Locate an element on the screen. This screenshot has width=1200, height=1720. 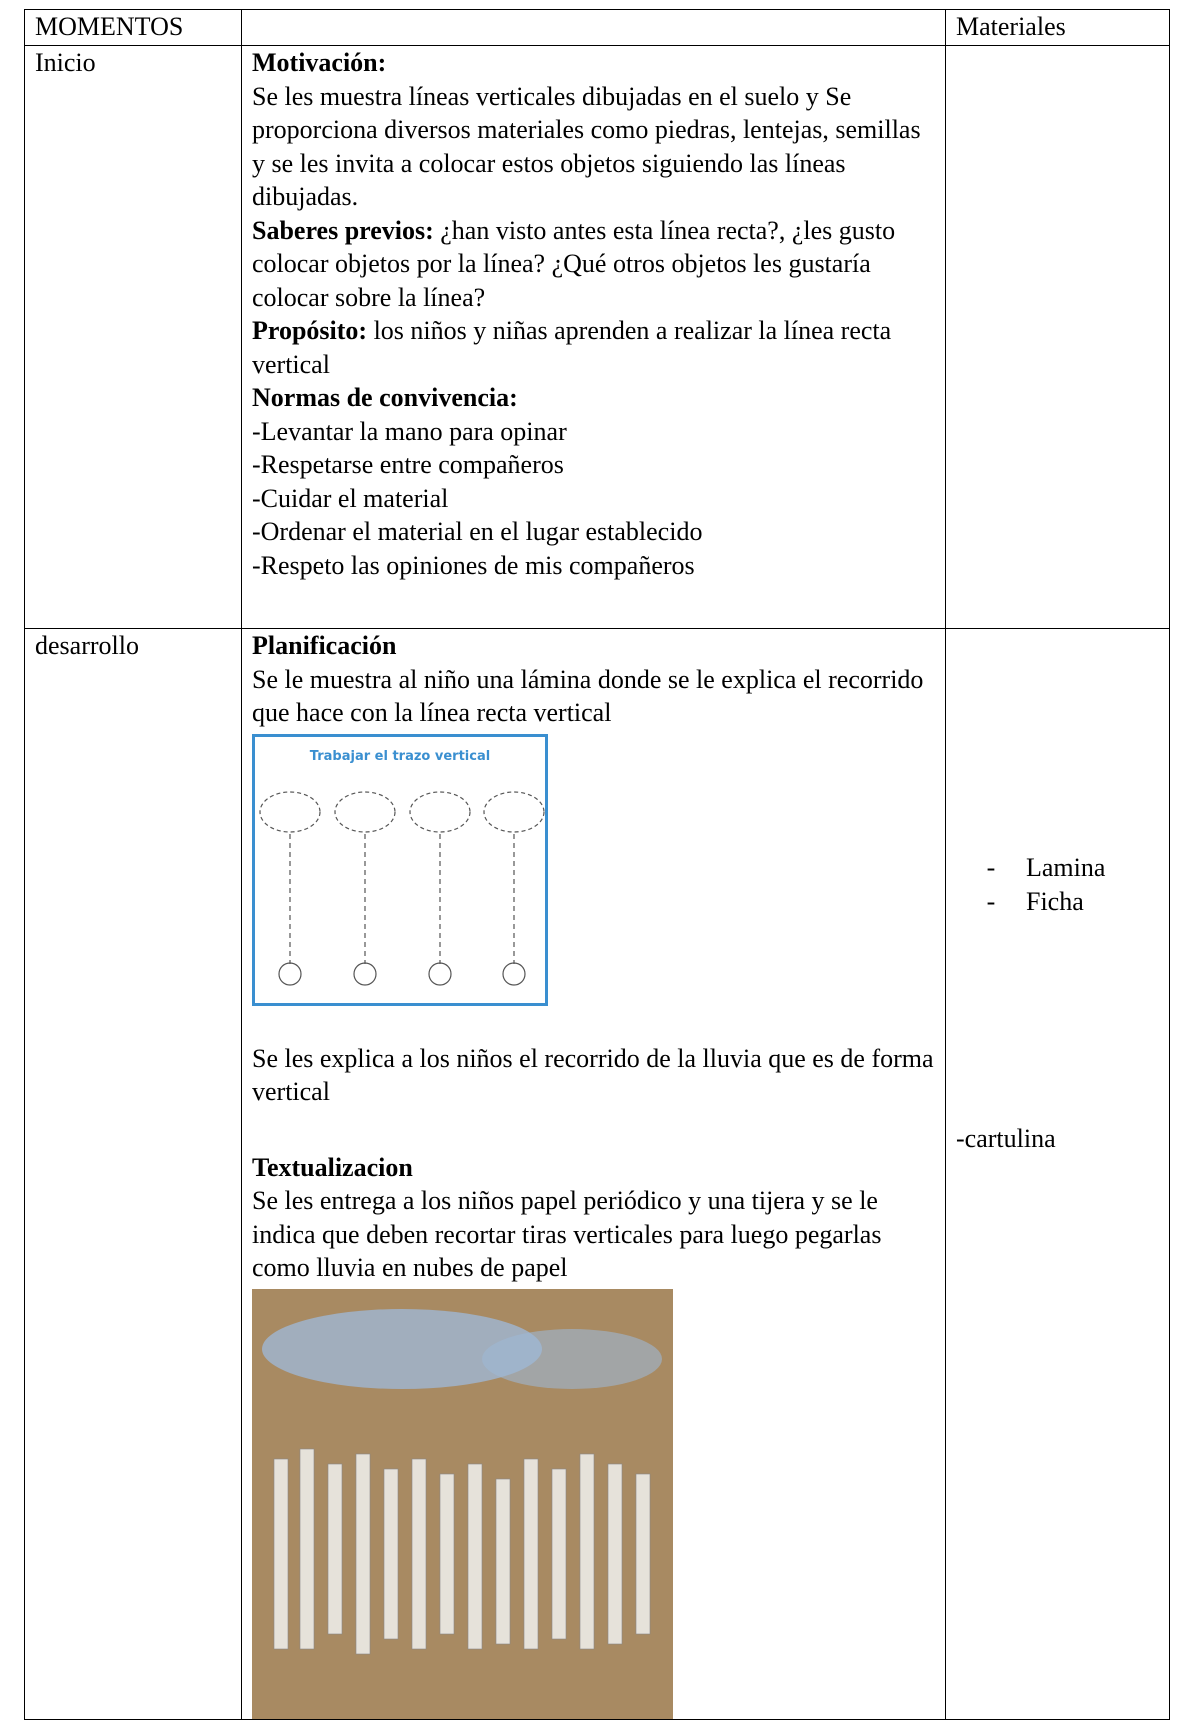
norm-item: -Respeto las opiniones de mis compañeros is located at coordinates (473, 565).